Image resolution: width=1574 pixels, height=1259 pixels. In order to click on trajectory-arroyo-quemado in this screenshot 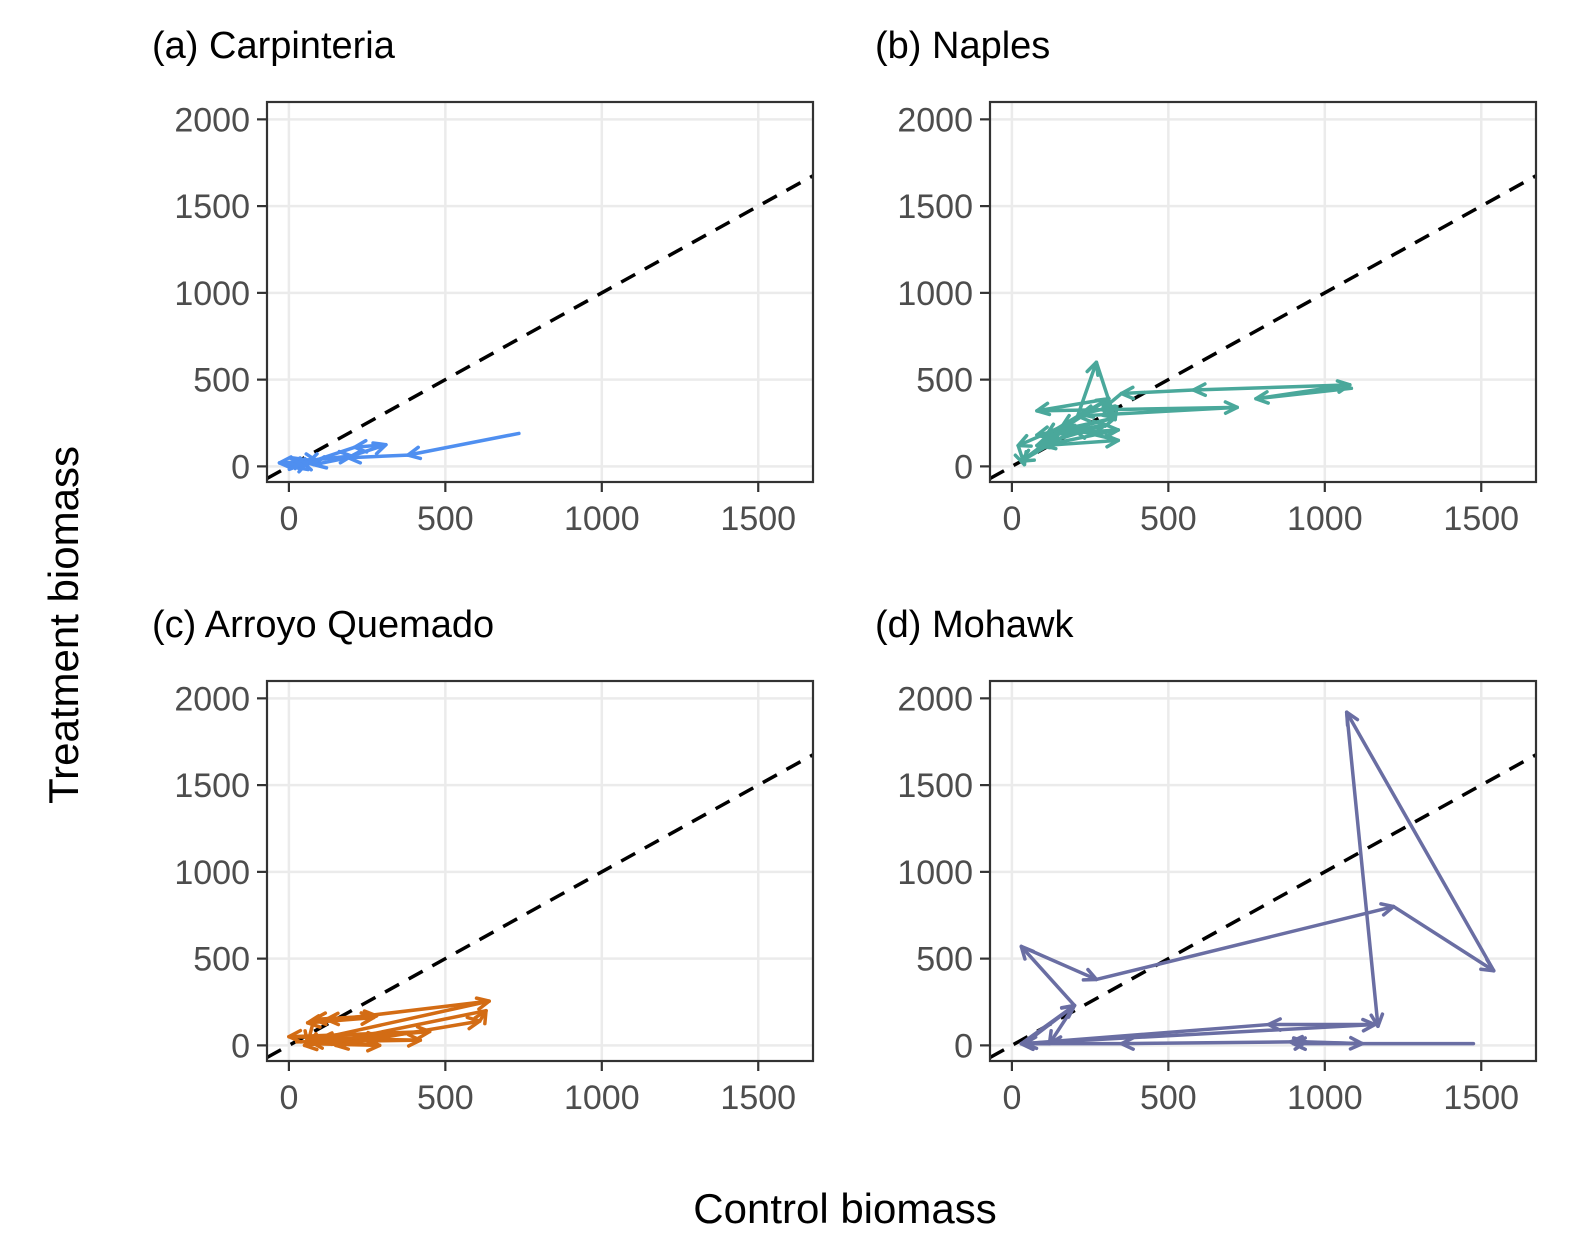, I will do `click(389, 1024)`.